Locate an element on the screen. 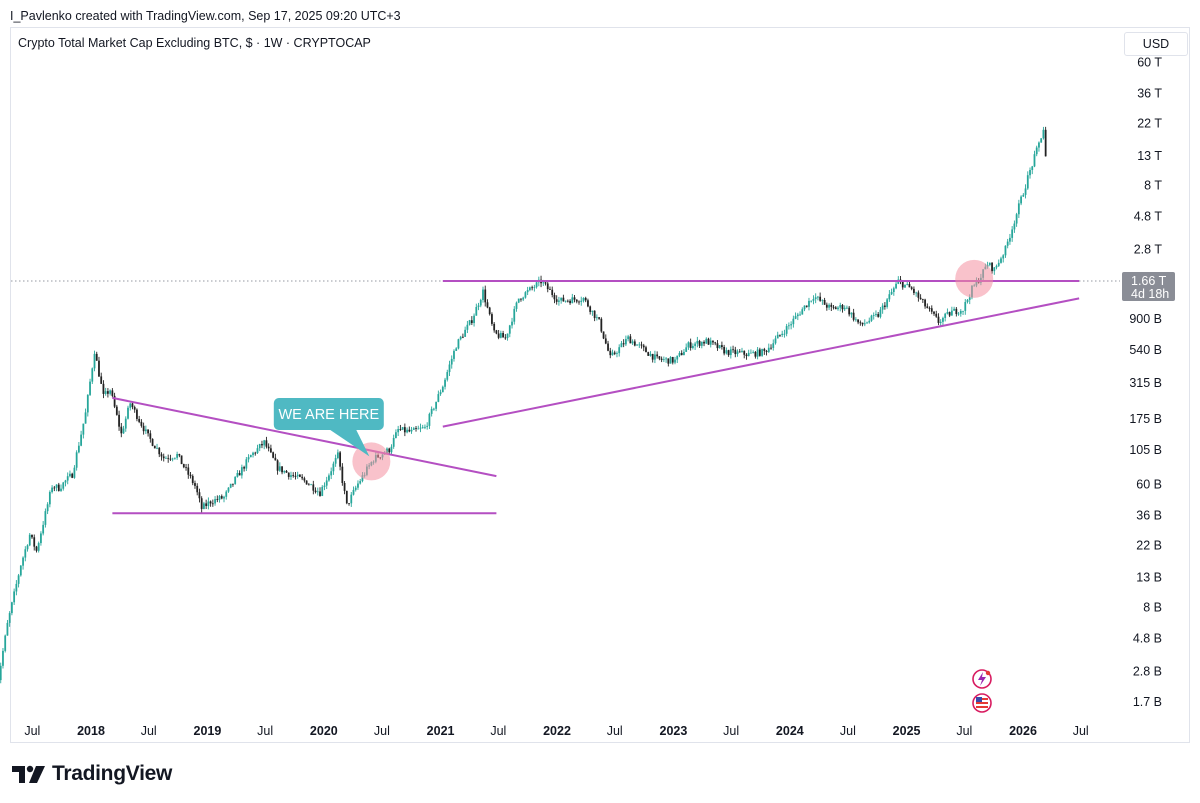 The width and height of the screenshot is (1200, 803). us-flag-event-icon is located at coordinates (982, 703).